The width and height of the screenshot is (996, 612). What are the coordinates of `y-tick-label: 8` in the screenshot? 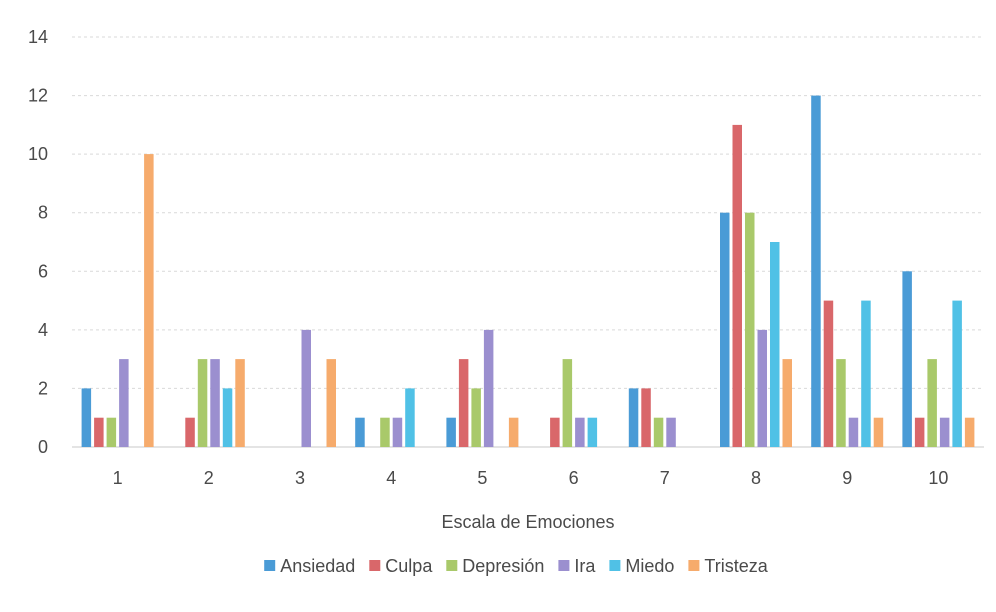 It's located at (43, 213).